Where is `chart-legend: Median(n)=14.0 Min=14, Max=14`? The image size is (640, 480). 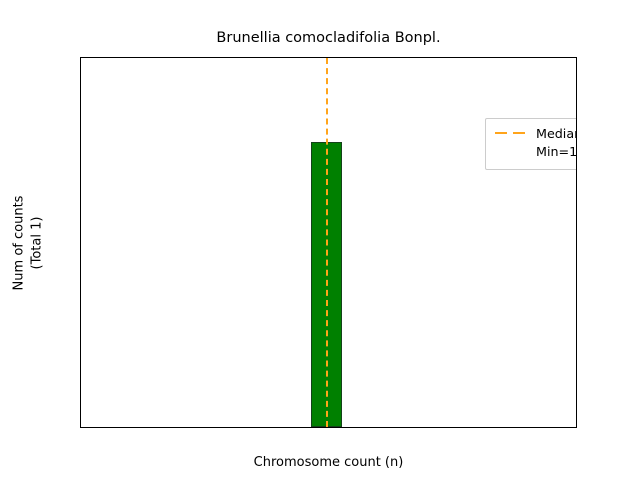 chart-legend: Median(n)=14.0 Min=14, Max=14 is located at coordinates (531, 144).